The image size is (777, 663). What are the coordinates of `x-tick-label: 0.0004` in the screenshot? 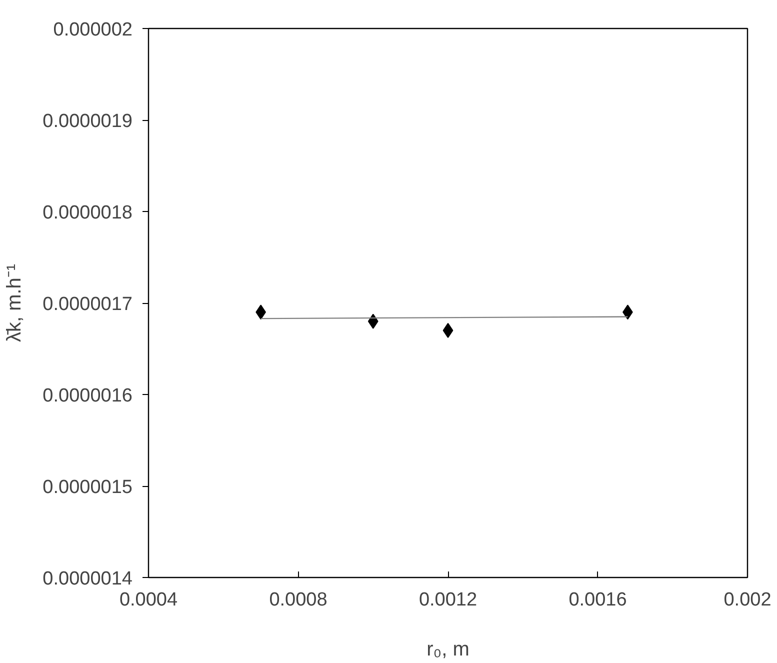 It's located at (148, 600).